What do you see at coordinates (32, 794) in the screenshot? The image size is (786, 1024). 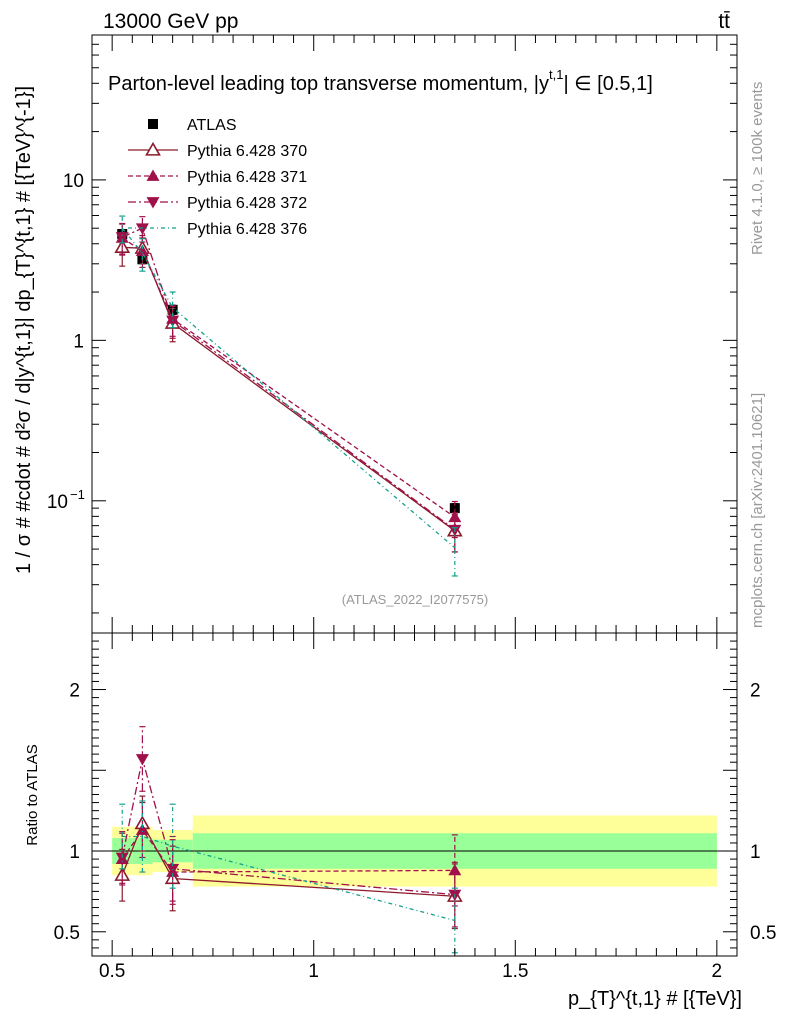 I see `ratio-y-axis-label: Ratio to ATLAS` at bounding box center [32, 794].